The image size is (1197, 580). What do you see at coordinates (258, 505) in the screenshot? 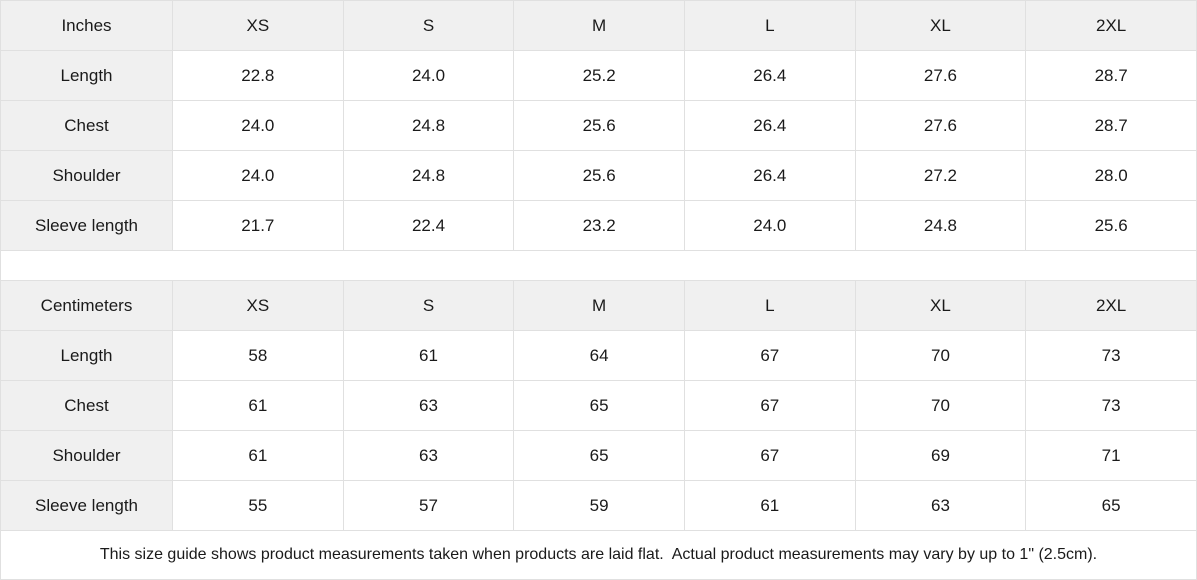
I see `measurement-value-cell: 55` at bounding box center [258, 505].